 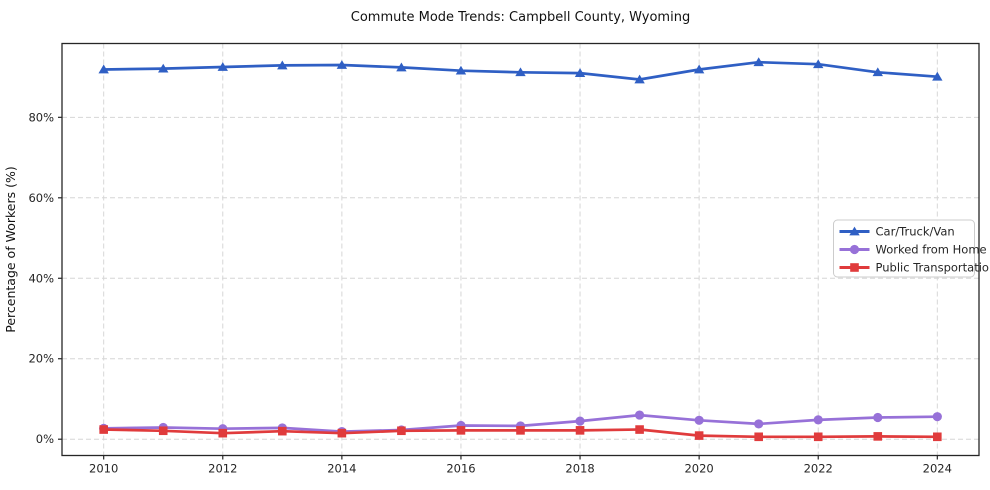 I want to click on y-tick-label: 40%, so click(x=41, y=278).